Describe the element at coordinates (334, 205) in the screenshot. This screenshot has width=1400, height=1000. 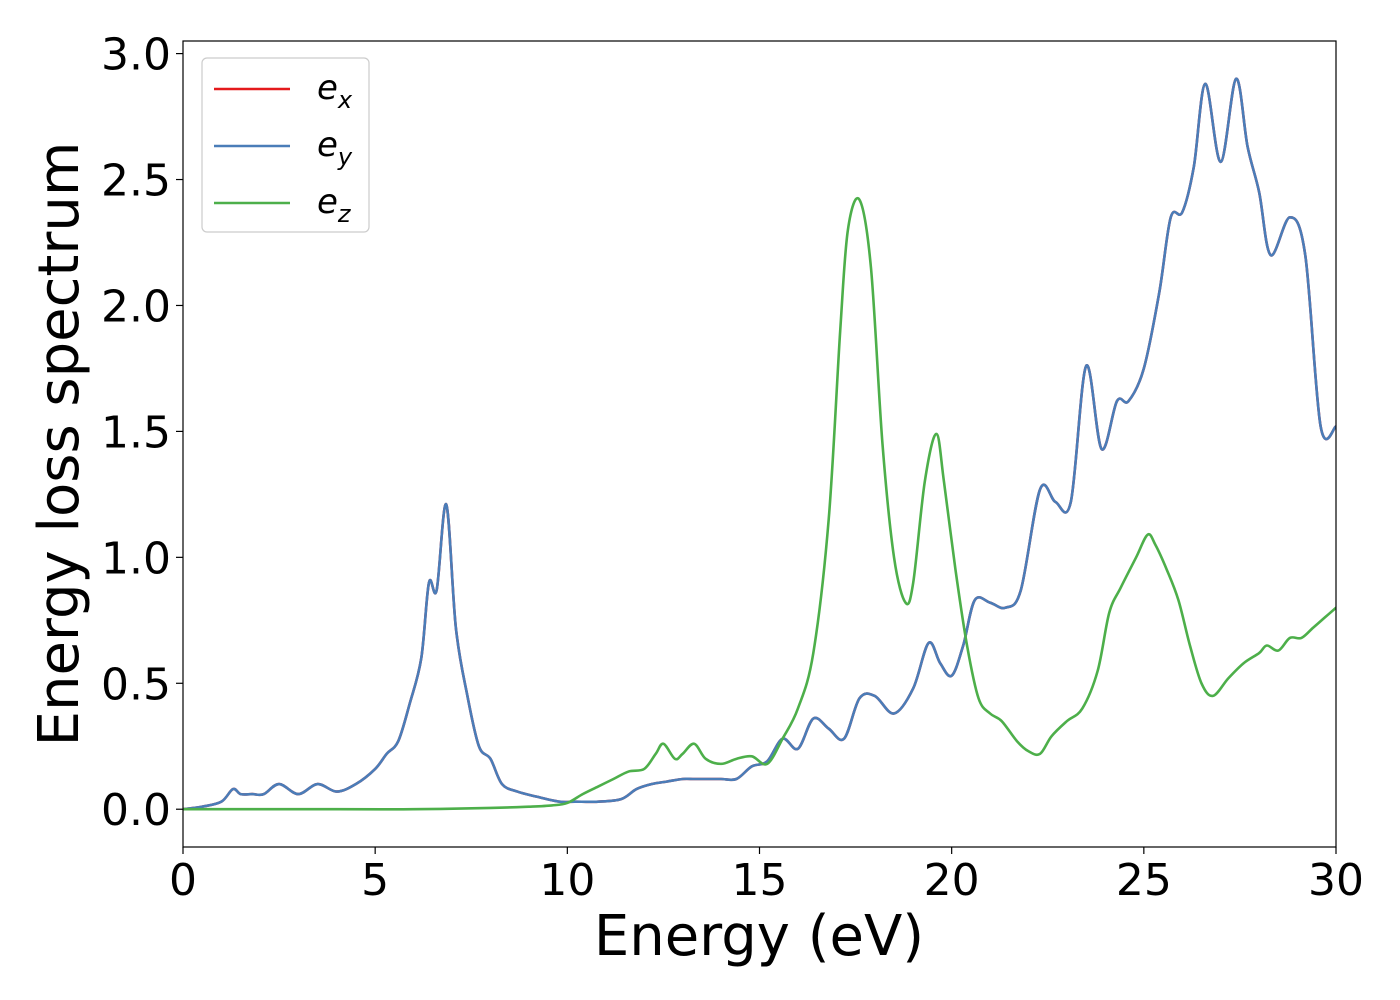
I see `legend-label-z: ez` at that location.